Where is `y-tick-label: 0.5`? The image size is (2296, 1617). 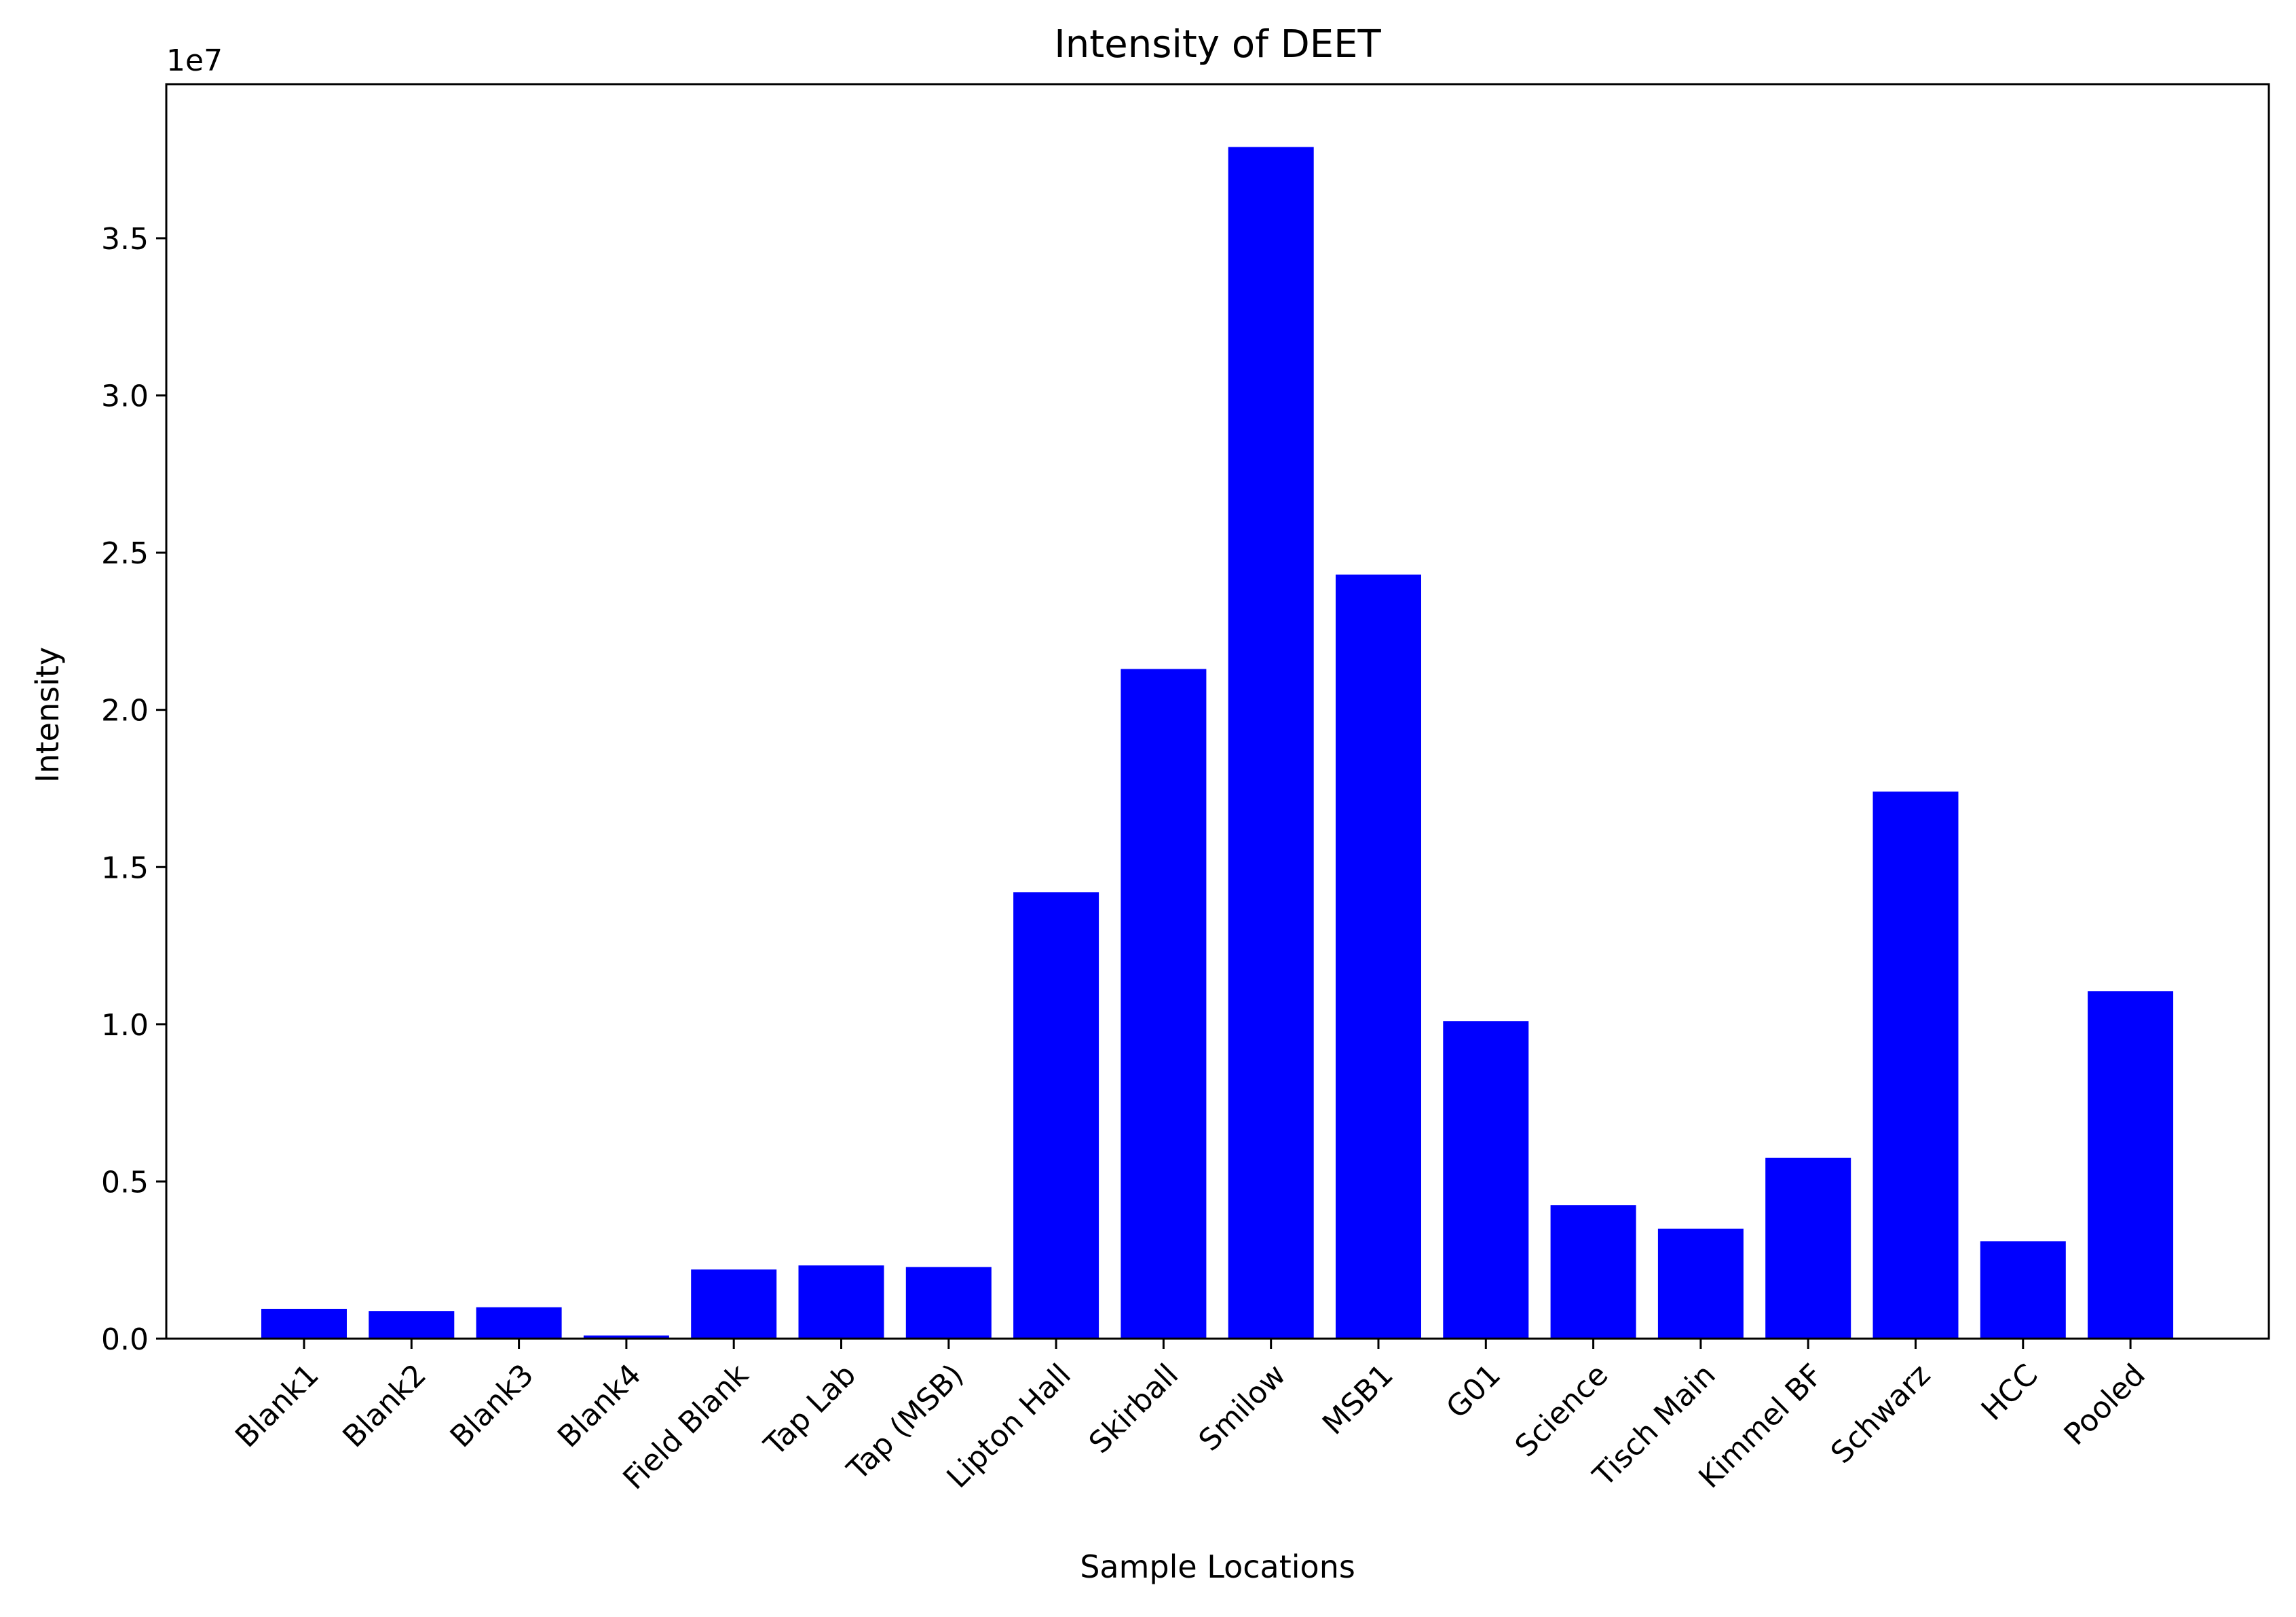 y-tick-label: 0.5 is located at coordinates (125, 1182).